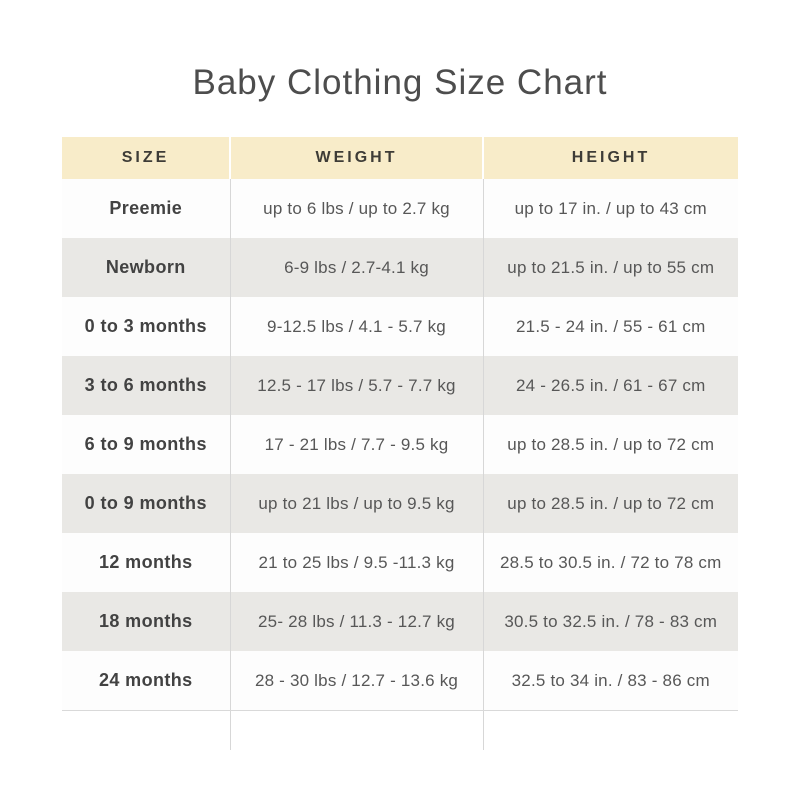 Image resolution: width=800 pixels, height=800 pixels. I want to click on weight-cell: 12.5 - 17 lbs / 5.7 - 7.7 kg, so click(356, 385).